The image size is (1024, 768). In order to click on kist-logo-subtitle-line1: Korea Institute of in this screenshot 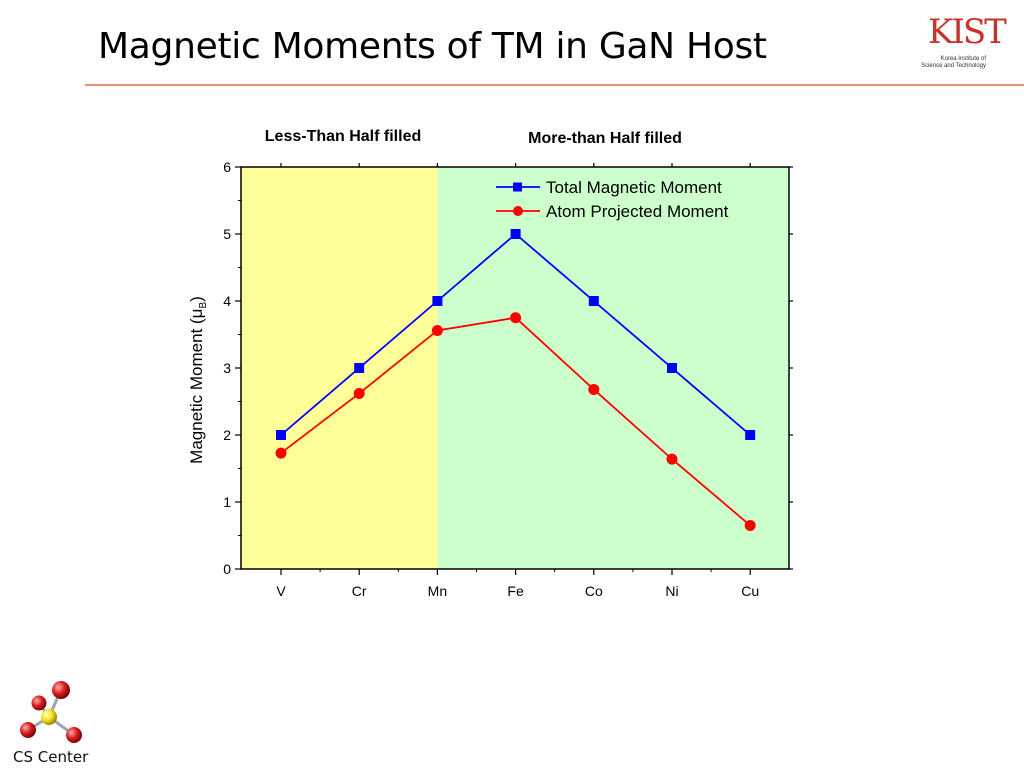, I will do `click(963, 59)`.